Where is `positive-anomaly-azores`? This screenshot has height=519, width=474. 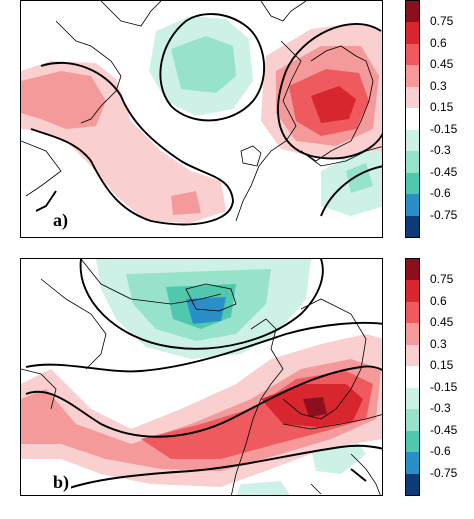 positive-anomaly-azores is located at coordinates (186, 203).